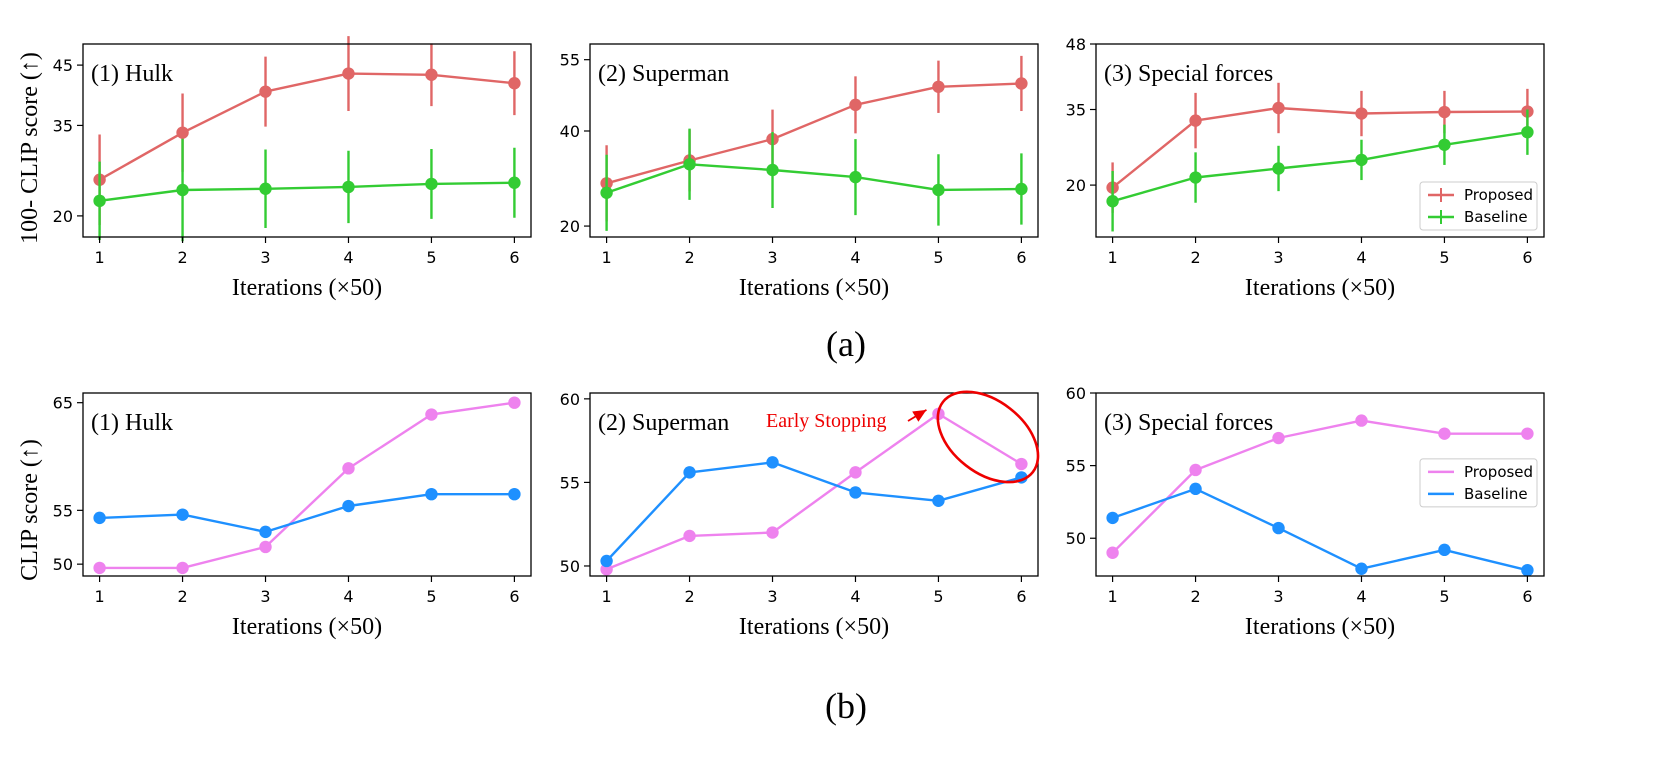 Image resolution: width=1661 pixels, height=771 pixels. Describe the element at coordinates (1496, 217) in the screenshot. I see `legend-label-baseline: Baseline` at that location.